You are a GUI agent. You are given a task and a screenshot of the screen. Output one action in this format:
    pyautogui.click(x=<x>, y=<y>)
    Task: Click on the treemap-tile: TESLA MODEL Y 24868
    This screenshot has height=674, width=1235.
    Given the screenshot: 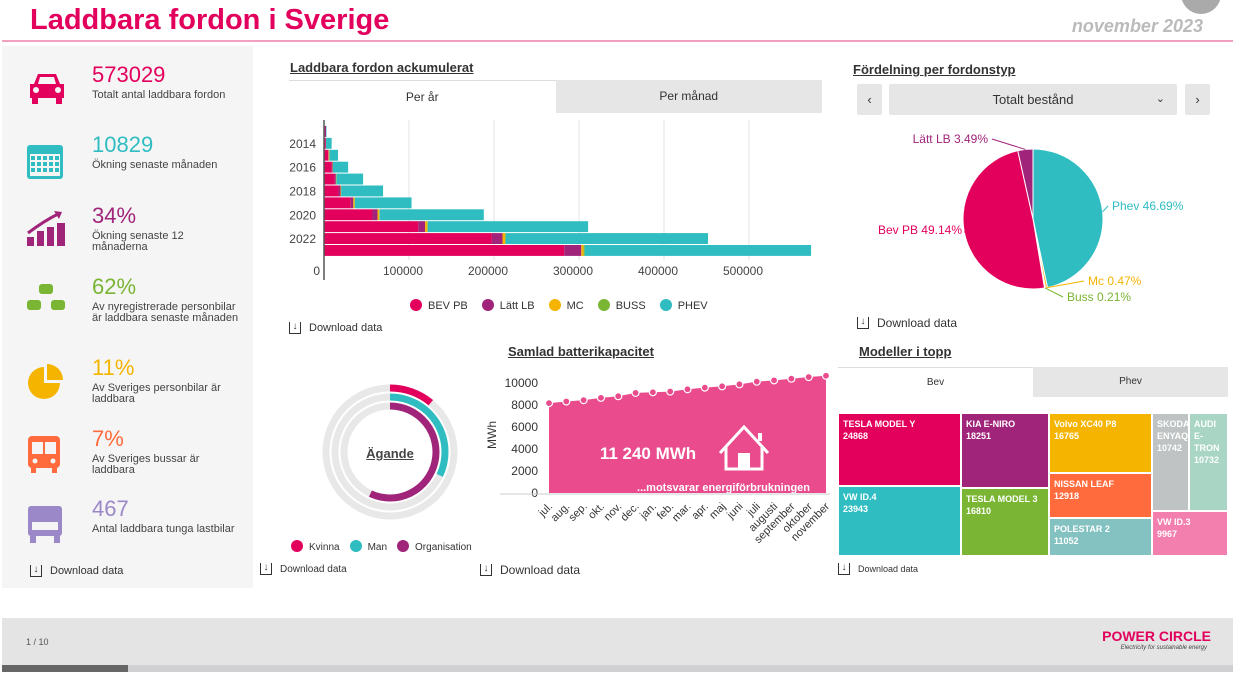 What is the action you would take?
    pyautogui.click(x=899, y=449)
    